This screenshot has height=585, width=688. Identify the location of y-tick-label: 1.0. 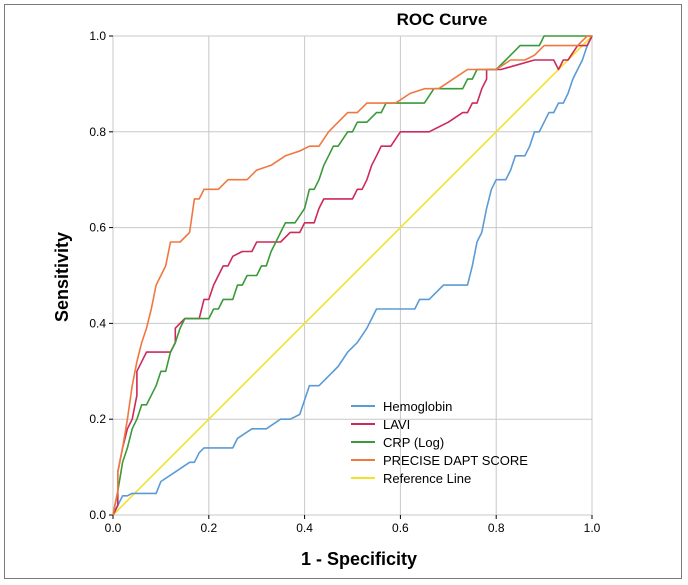
(97, 36).